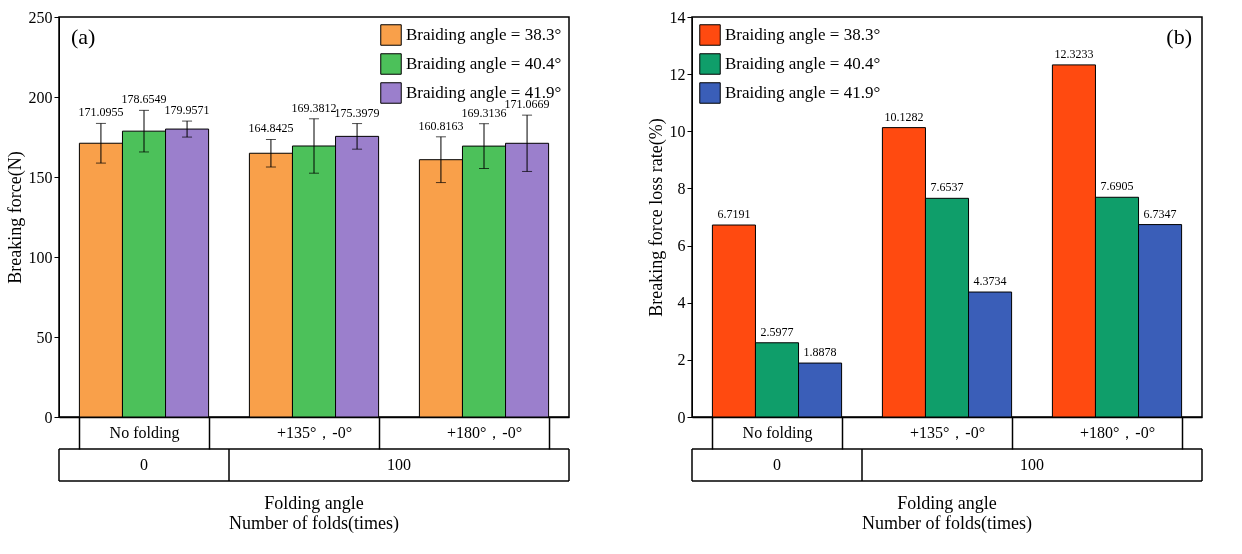 Image resolution: width=1242 pixels, height=554 pixels. I want to click on data-label: 169.3136, so click(484, 112).